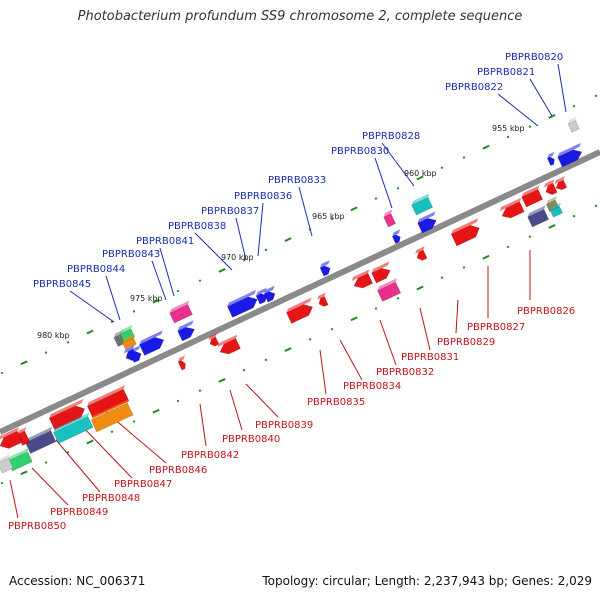 The width and height of the screenshot is (600, 600). I want to click on gene-PBPRB0846b, so click(69, 414).